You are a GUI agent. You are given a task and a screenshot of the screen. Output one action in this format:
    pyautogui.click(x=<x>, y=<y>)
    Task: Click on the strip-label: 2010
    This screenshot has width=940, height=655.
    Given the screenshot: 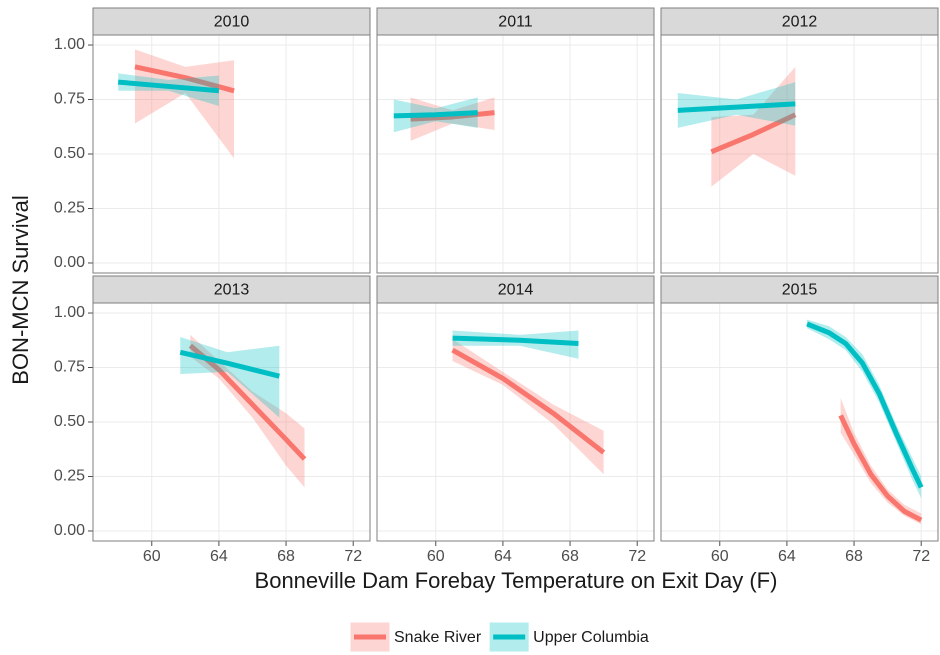 What is the action you would take?
    pyautogui.click(x=232, y=22)
    